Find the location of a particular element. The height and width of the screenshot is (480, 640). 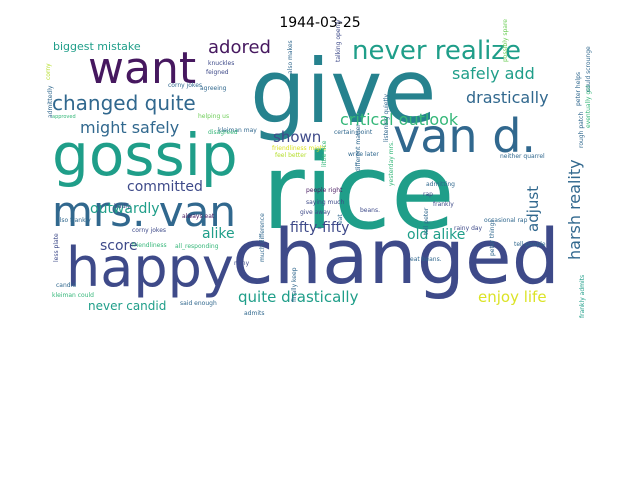

cloud-word: also makes is located at coordinates (290, 57).